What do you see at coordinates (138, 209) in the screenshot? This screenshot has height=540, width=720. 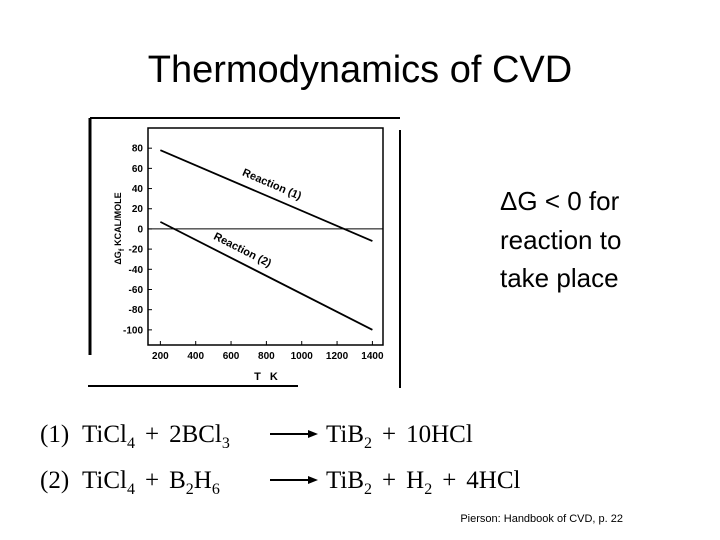 I see `y-tick-label: 20` at bounding box center [138, 209].